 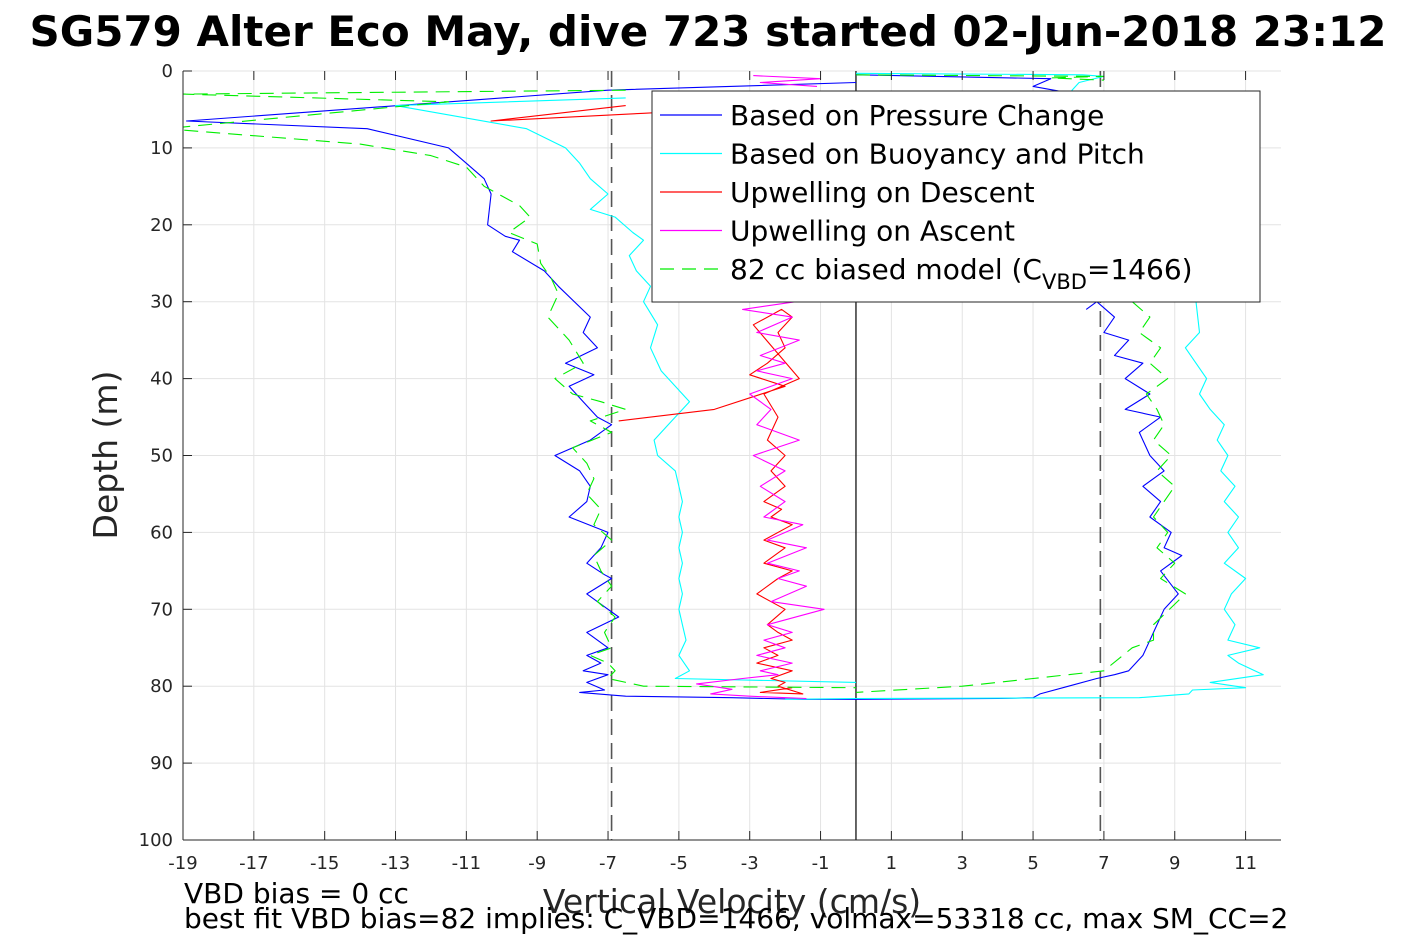 What do you see at coordinates (105, 455) in the screenshot?
I see `y-axis-label: Depth (m)` at bounding box center [105, 455].